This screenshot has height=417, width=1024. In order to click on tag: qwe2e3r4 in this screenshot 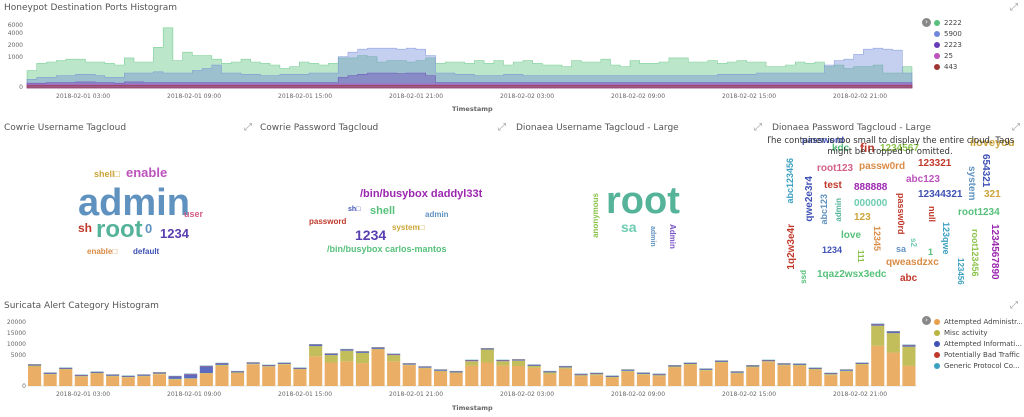, I will do `click(809, 199)`.